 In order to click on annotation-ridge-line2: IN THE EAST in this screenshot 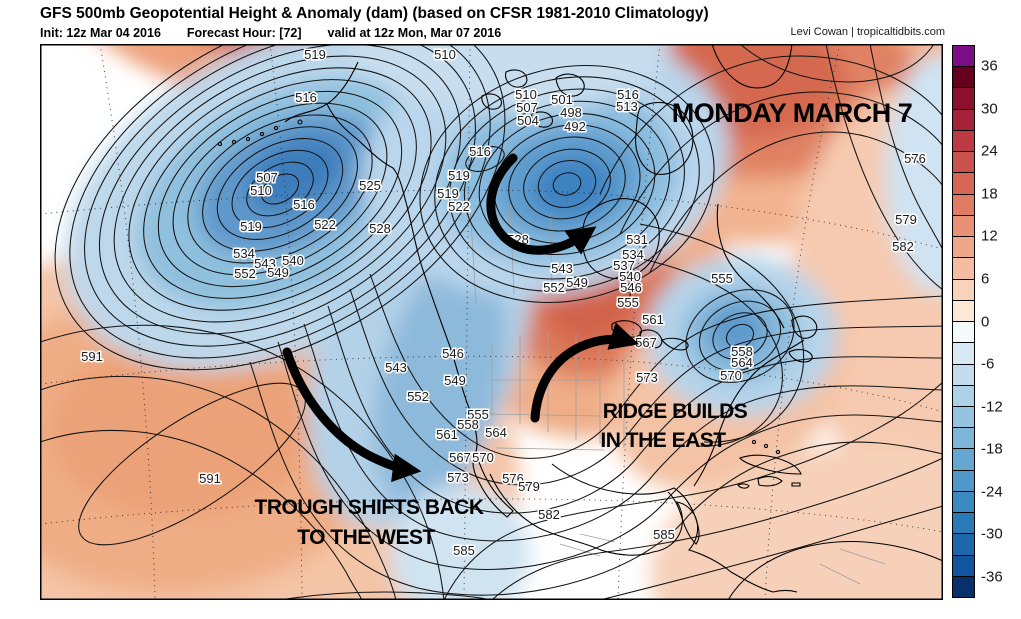, I will do `click(663, 440)`.